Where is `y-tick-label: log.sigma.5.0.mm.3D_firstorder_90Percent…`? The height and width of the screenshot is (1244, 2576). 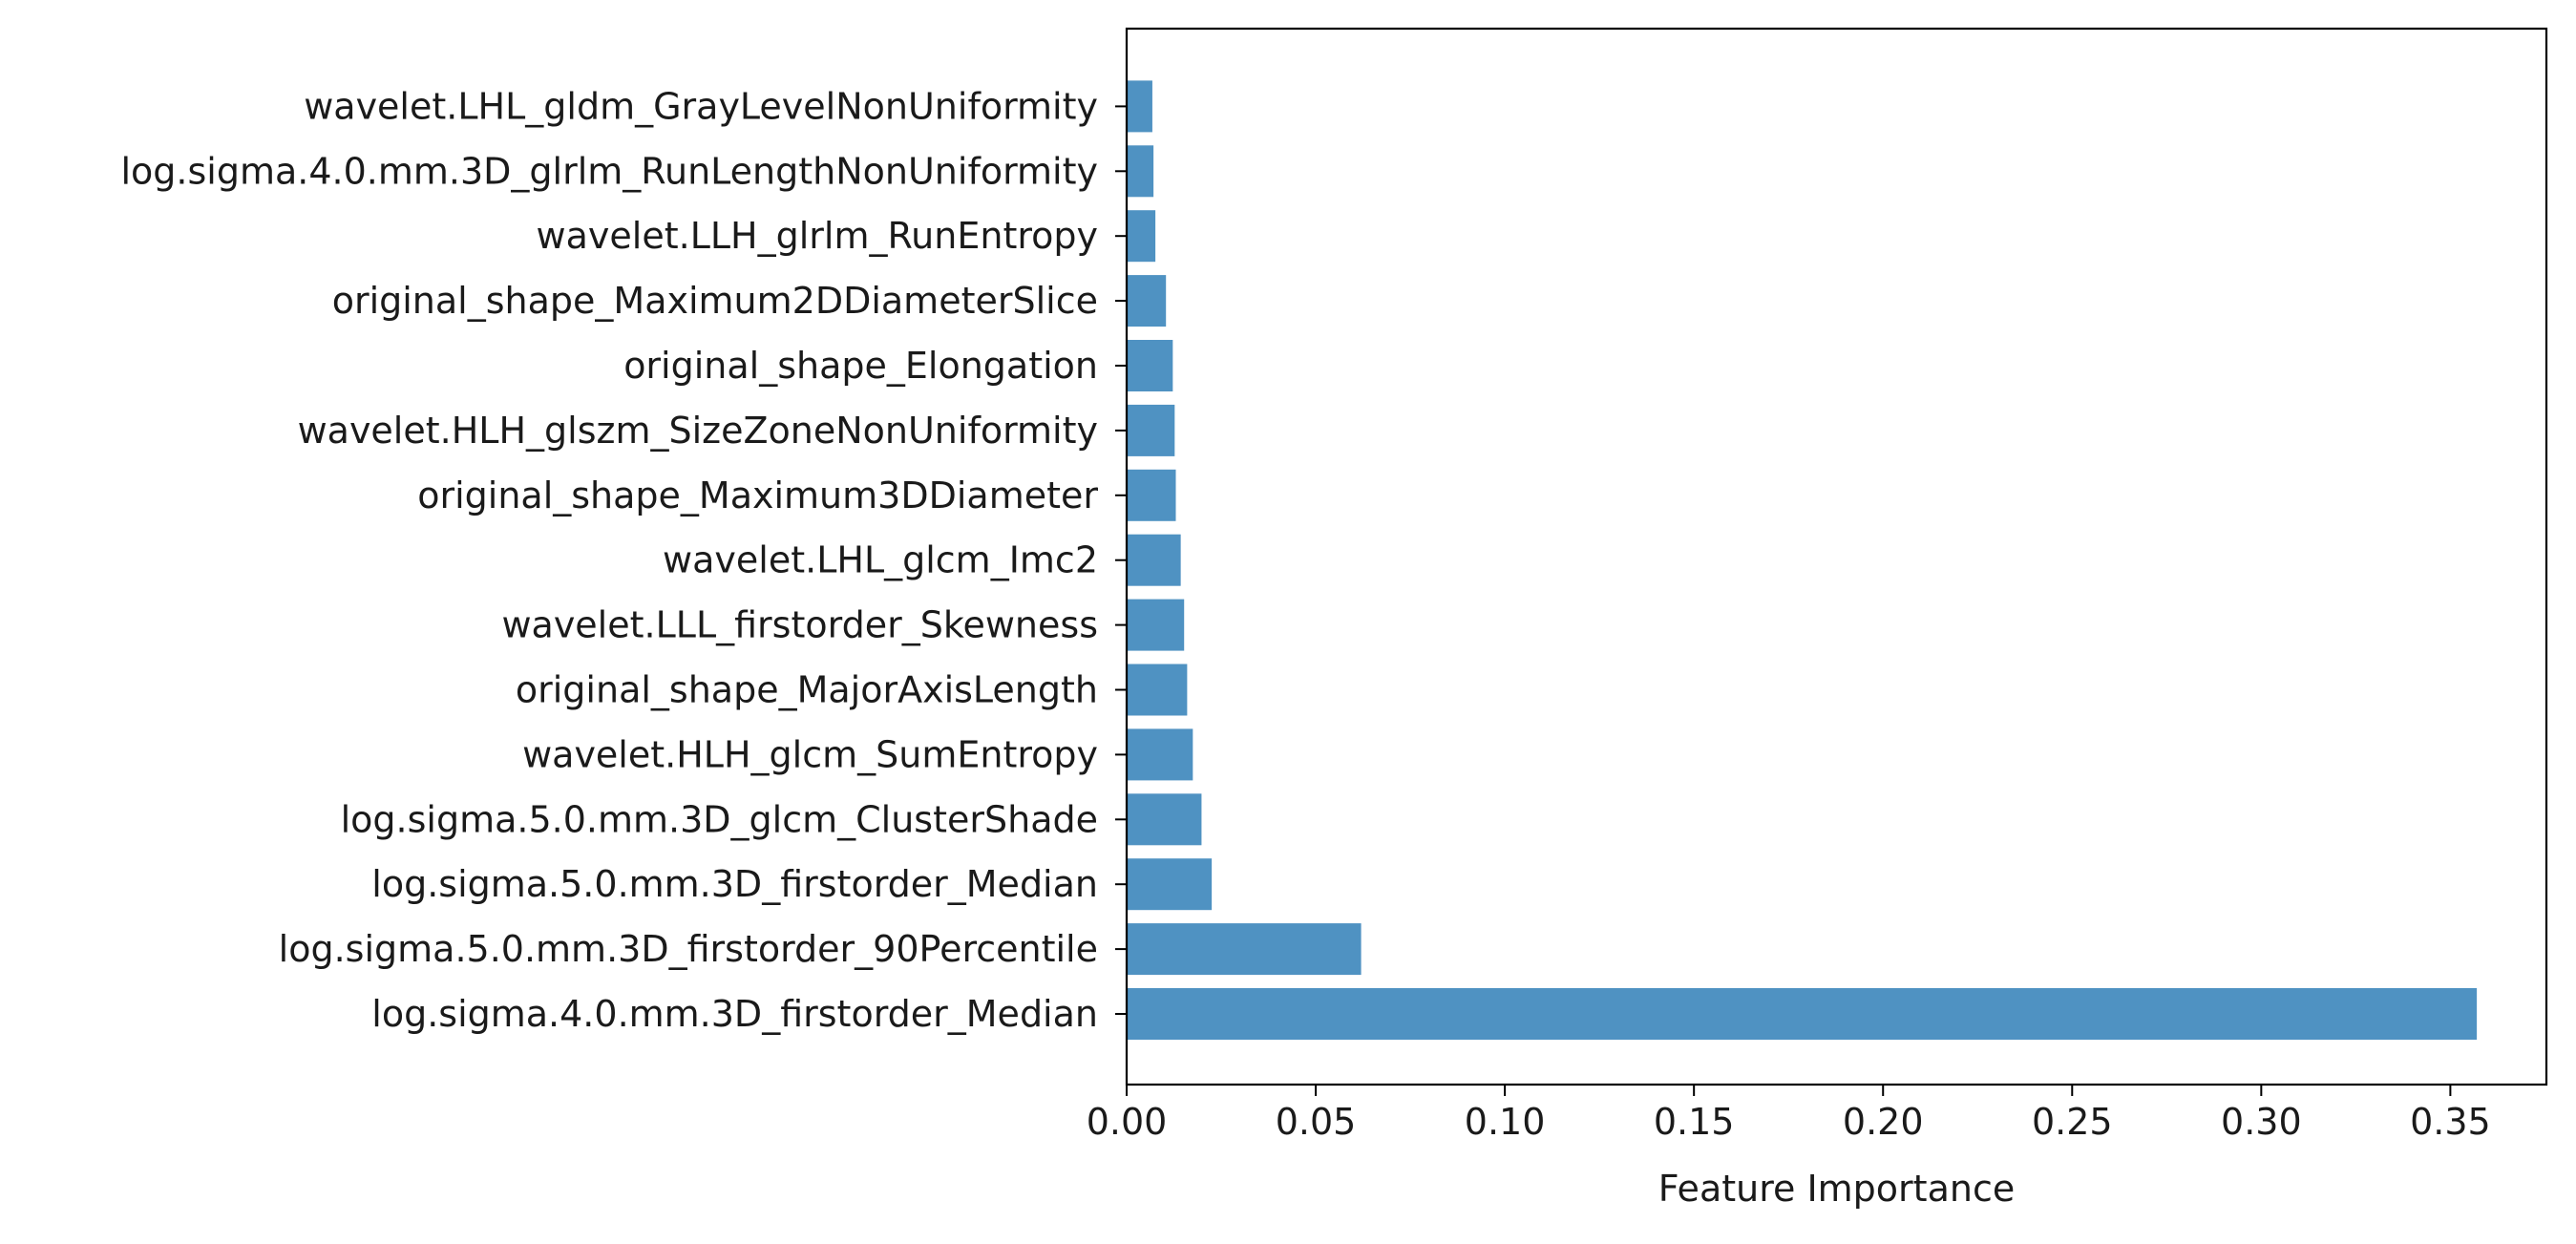 y-tick-label: log.sigma.5.0.mm.3D_firstorder_90Percent… is located at coordinates (688, 949).